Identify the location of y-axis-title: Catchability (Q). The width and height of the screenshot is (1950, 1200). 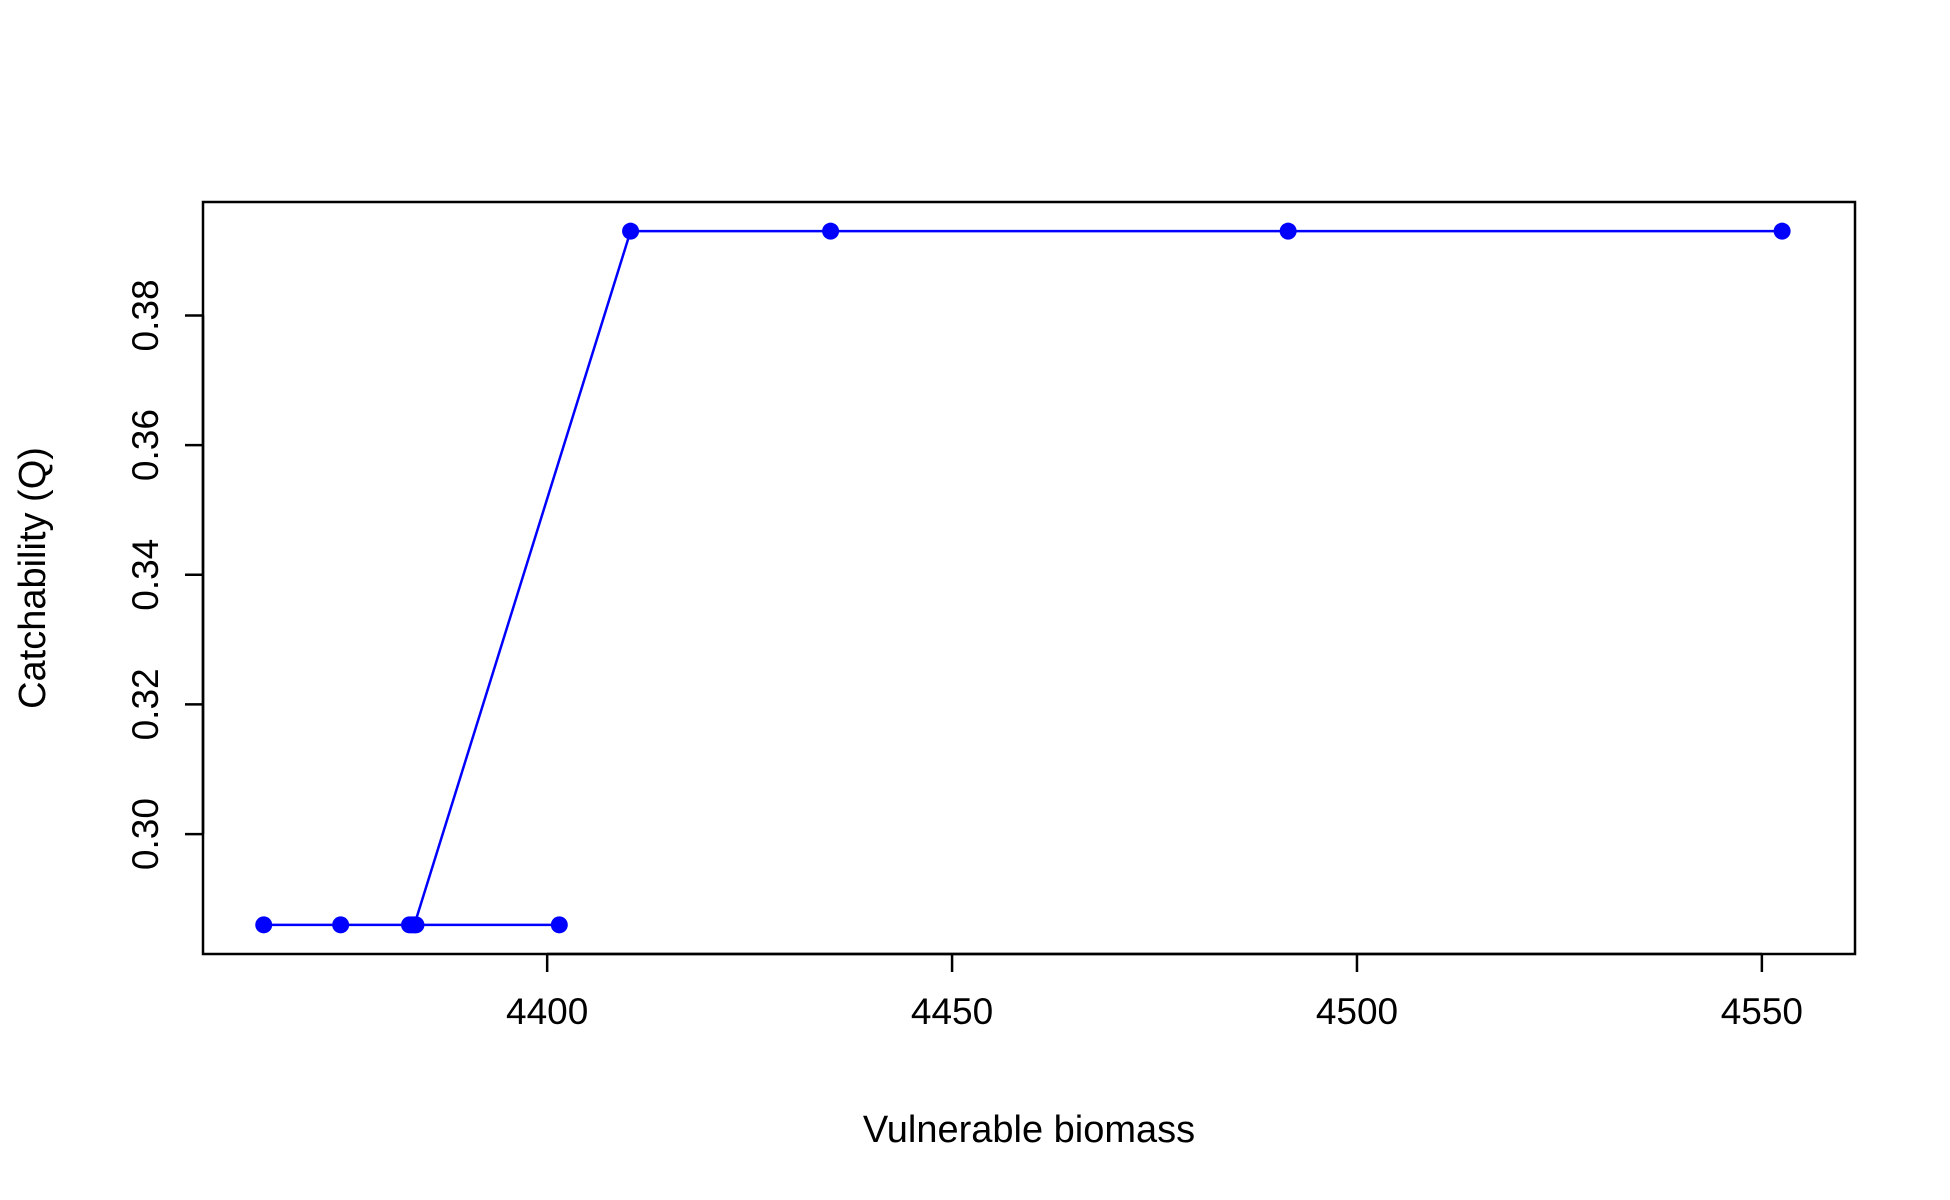
(33, 578).